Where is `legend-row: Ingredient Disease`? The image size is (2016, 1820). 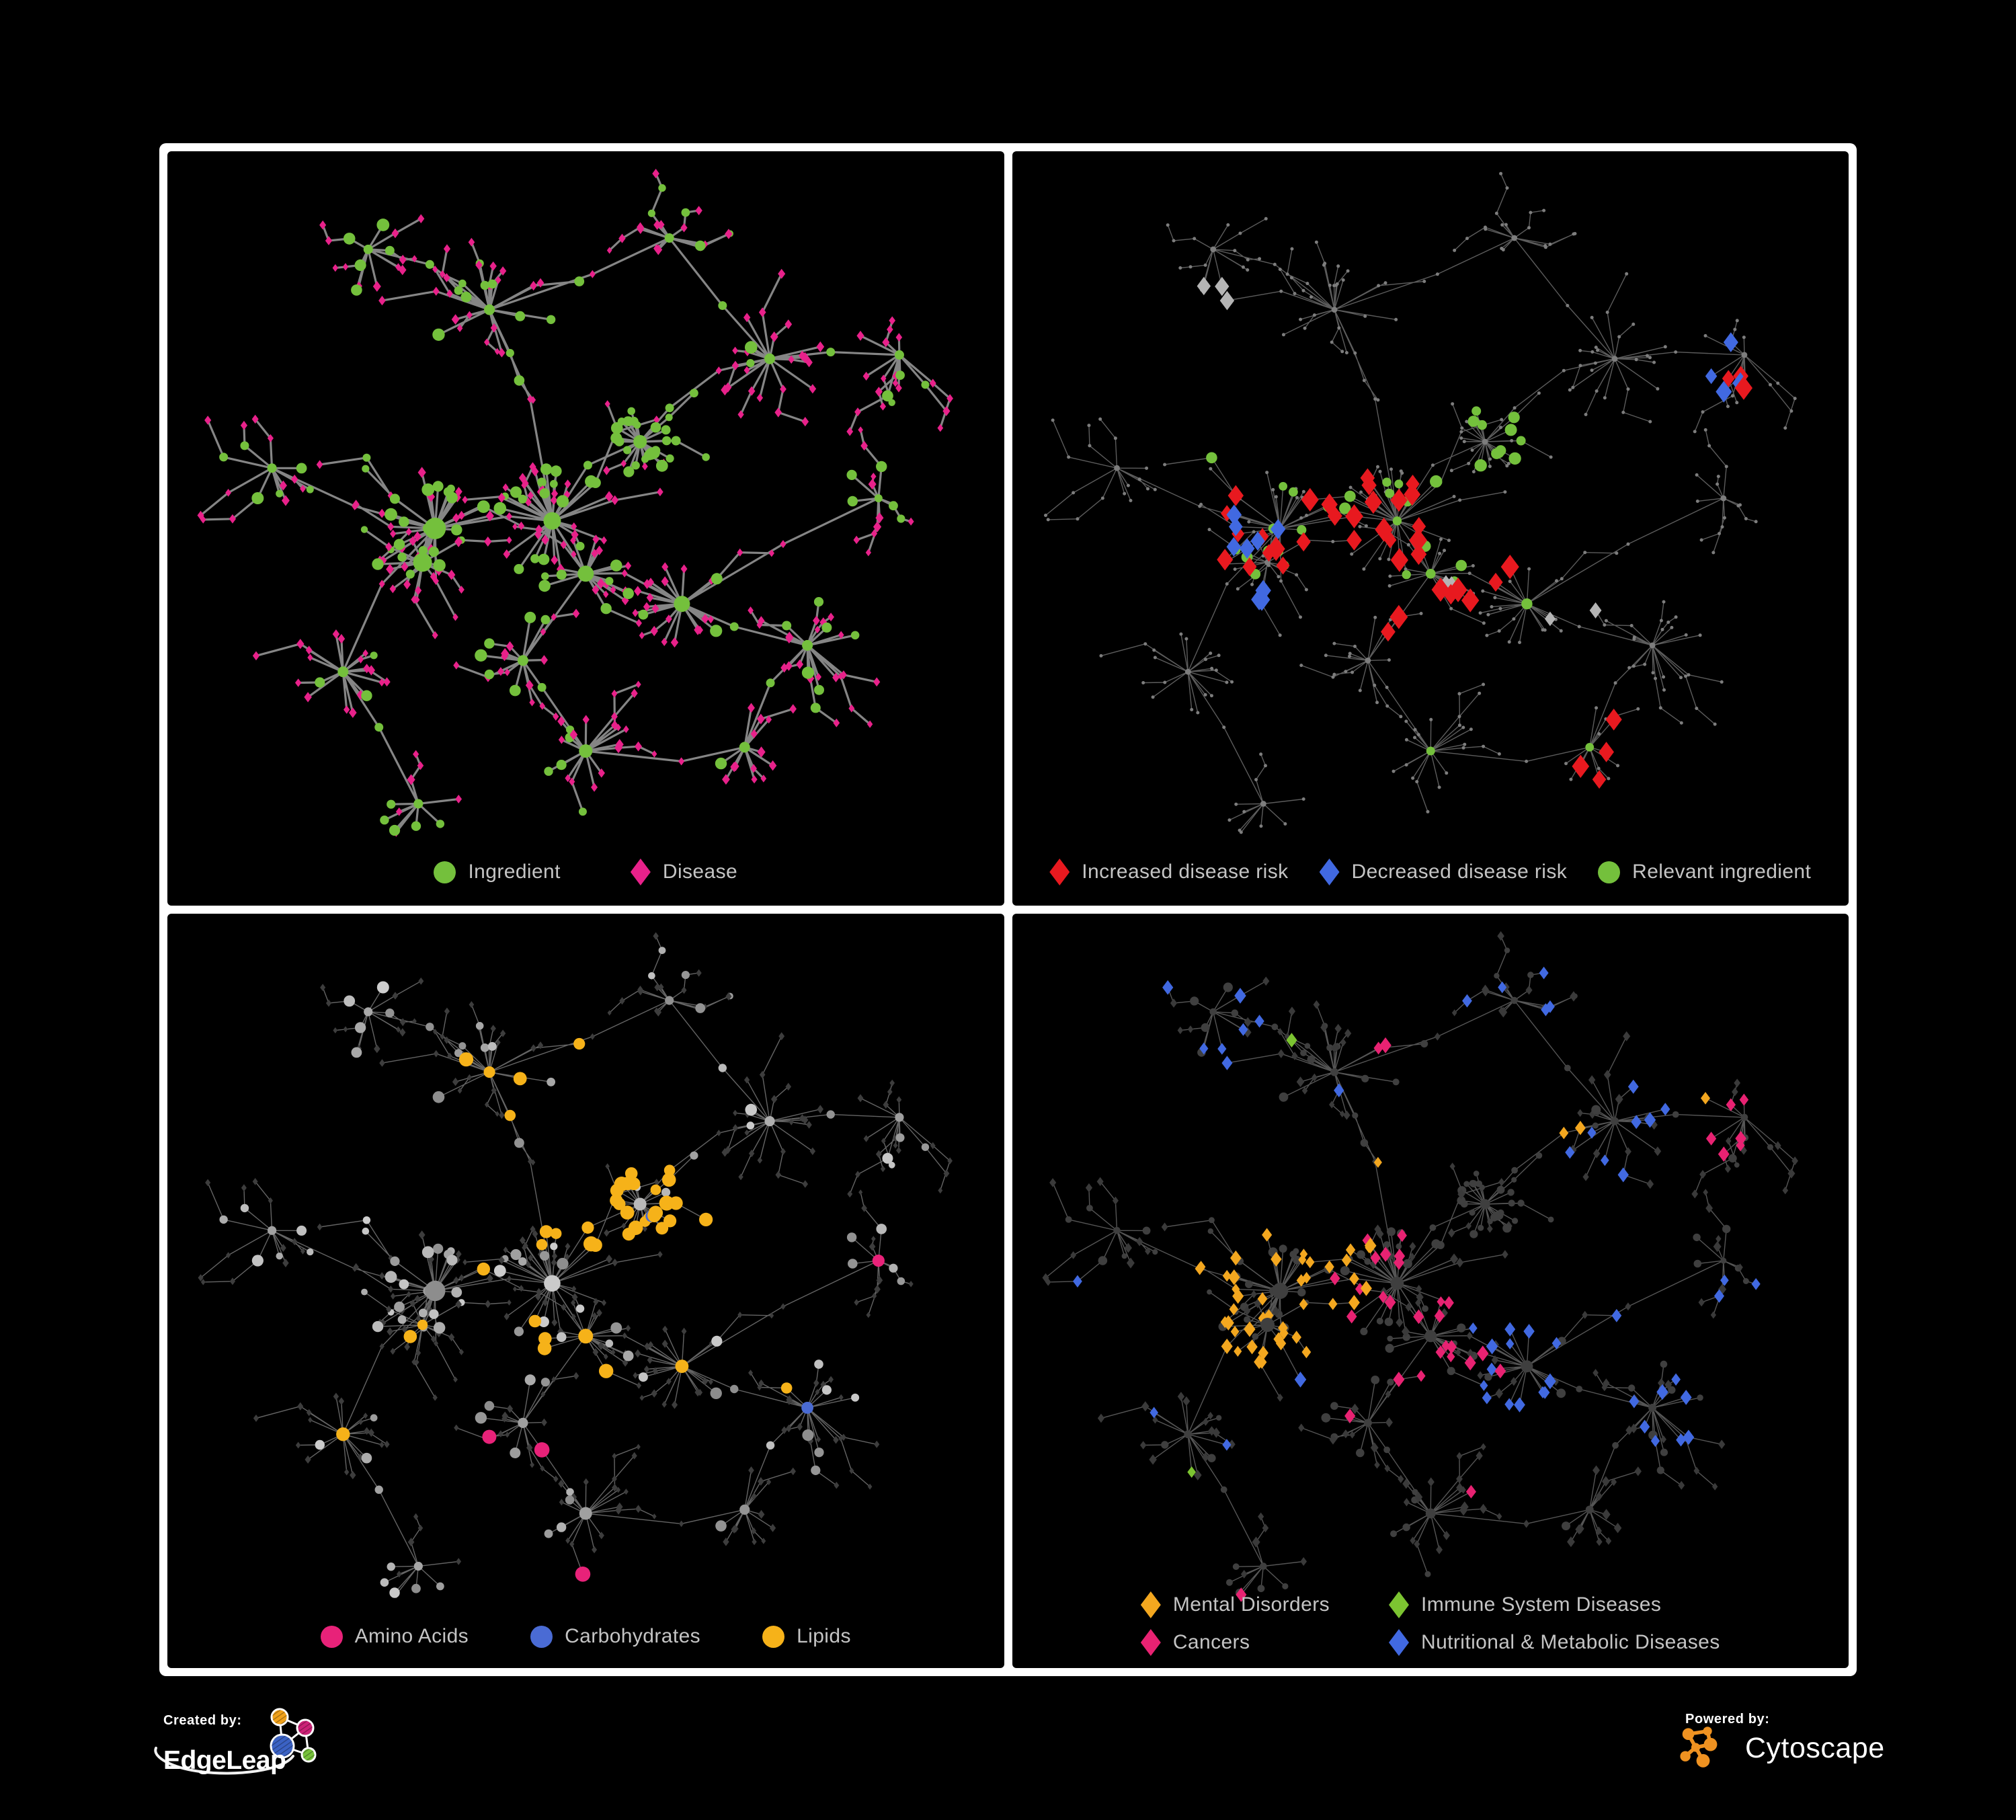
legend-row: Ingredient Disease is located at coordinates (585, 872).